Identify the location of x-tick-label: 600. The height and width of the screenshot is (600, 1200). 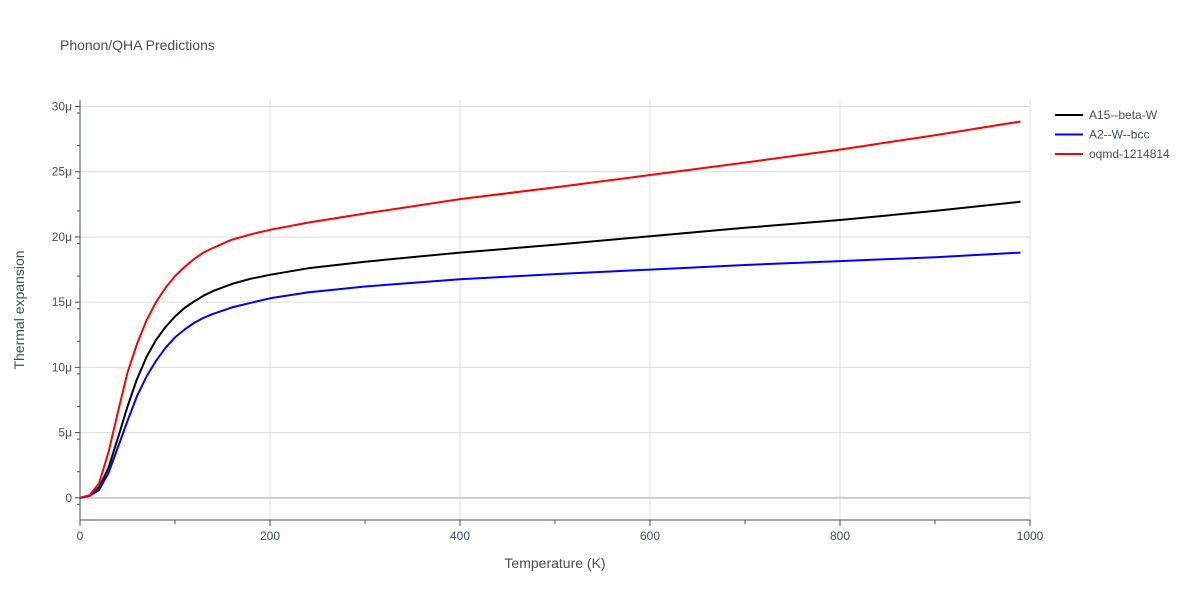
(650, 536).